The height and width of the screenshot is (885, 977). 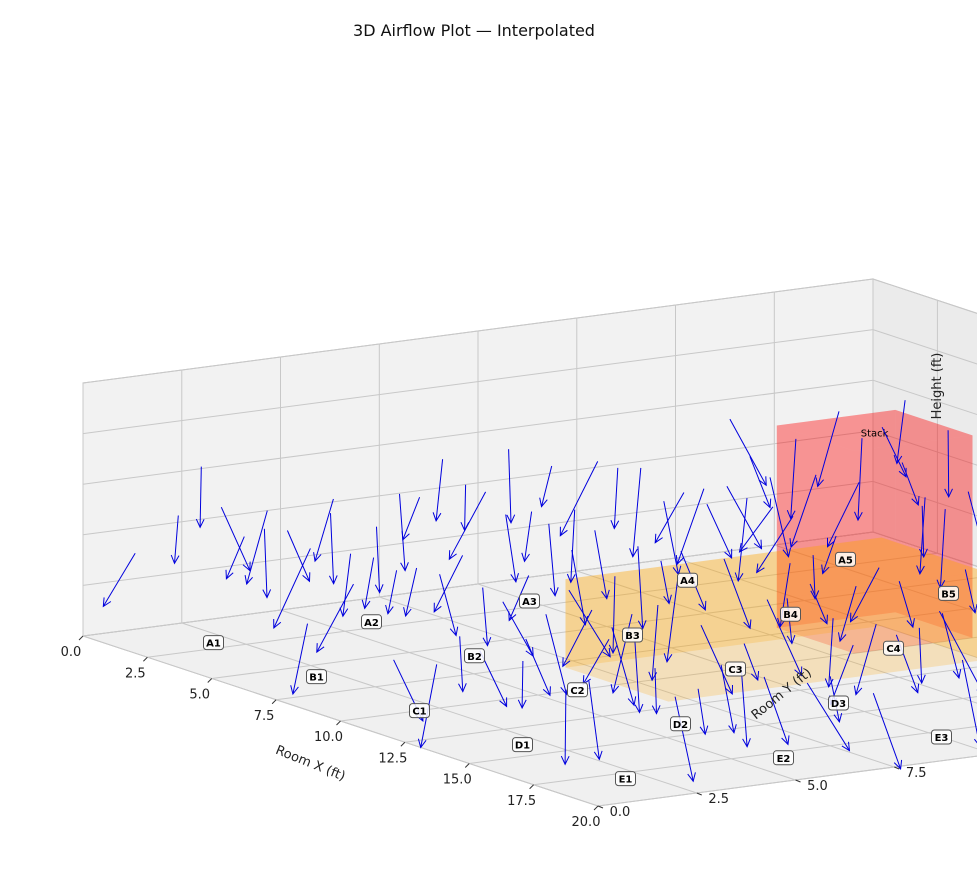 I want to click on measurement-point-d3: D3, so click(x=838, y=703).